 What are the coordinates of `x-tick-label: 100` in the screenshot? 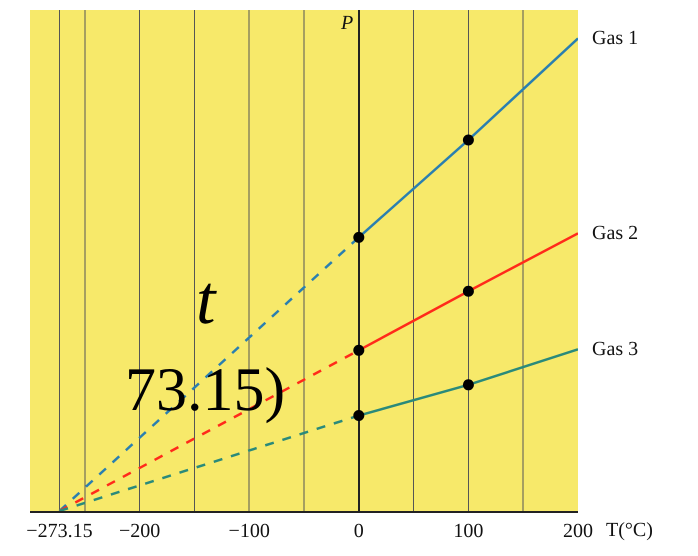 It's located at (468, 531).